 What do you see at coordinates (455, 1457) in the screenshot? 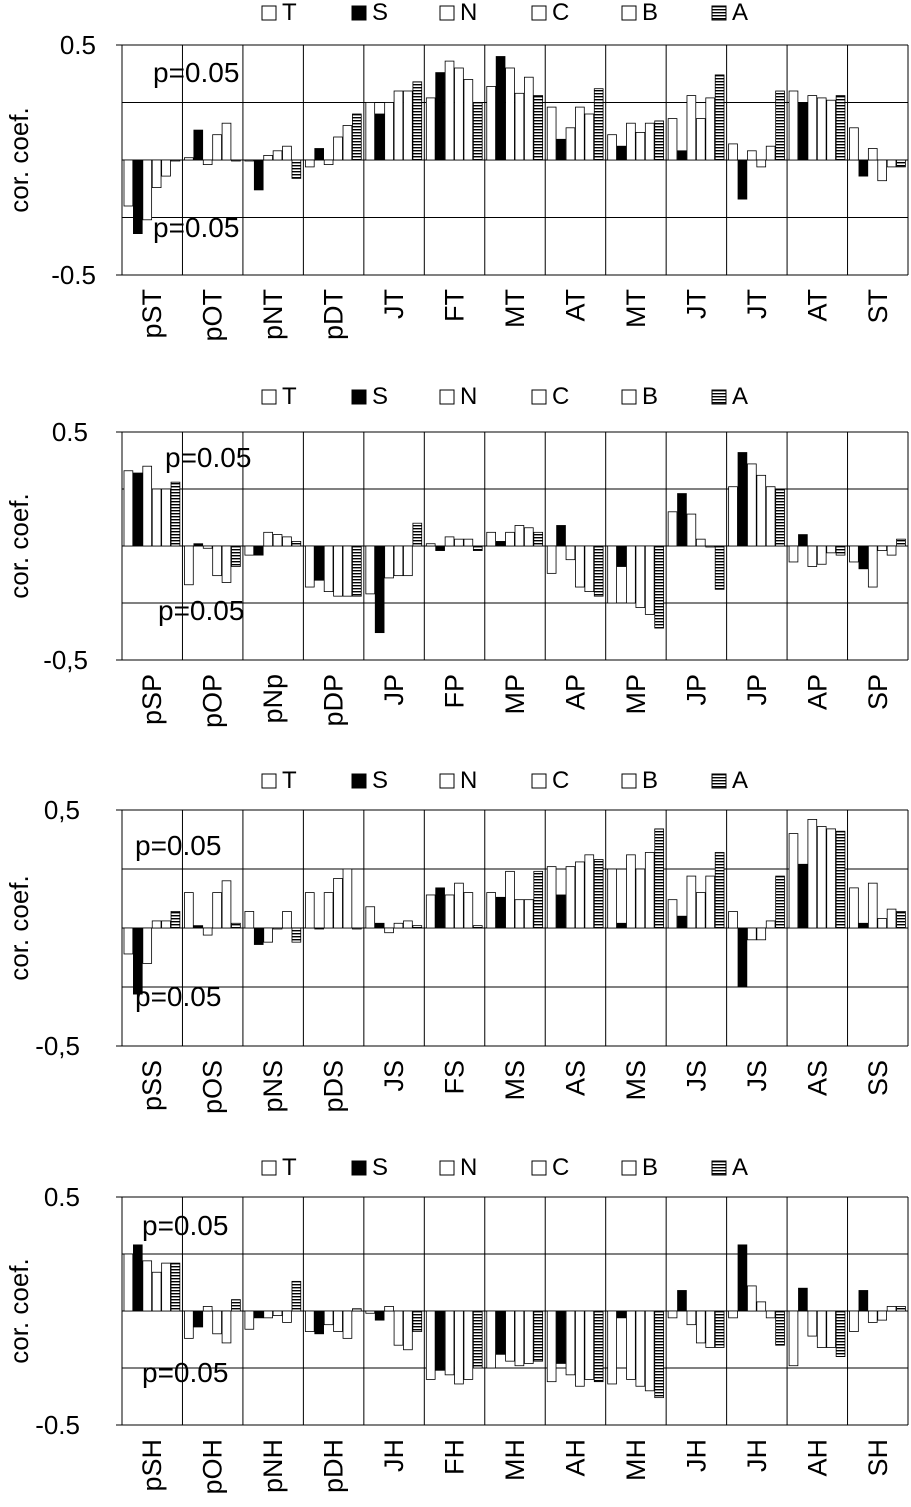
I see `category-label: FH` at bounding box center [455, 1457].